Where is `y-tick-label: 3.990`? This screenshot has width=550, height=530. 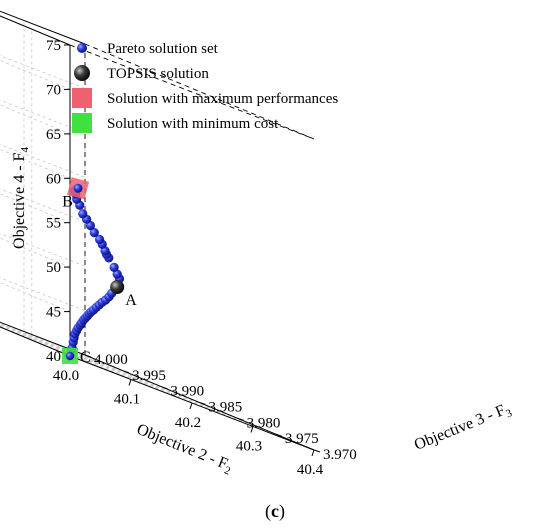 y-tick-label: 3.990 is located at coordinates (187, 392).